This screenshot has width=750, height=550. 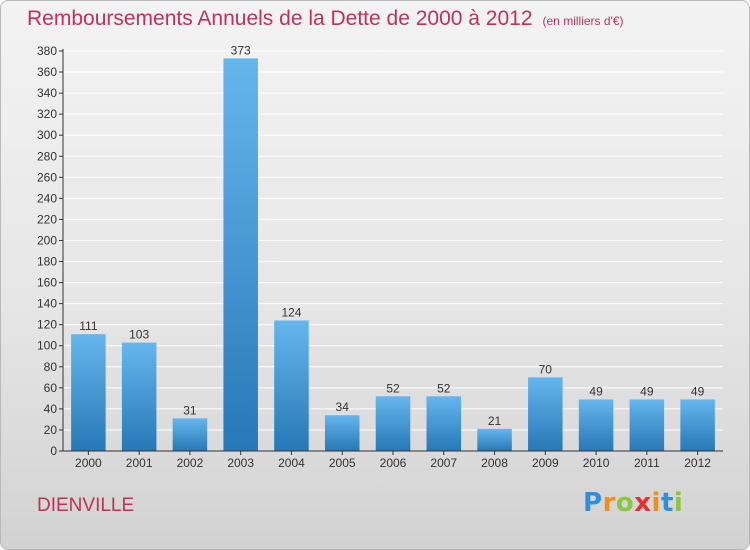 What do you see at coordinates (625, 503) in the screenshot?
I see `logo-letter: o` at bounding box center [625, 503].